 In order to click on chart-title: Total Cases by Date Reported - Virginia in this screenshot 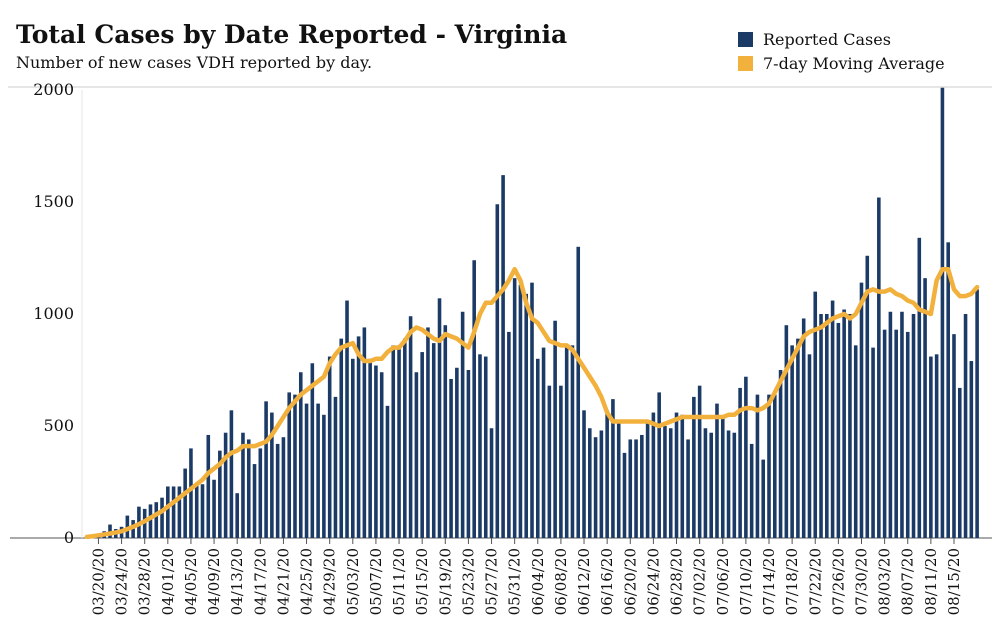, I will do `click(292, 34)`.